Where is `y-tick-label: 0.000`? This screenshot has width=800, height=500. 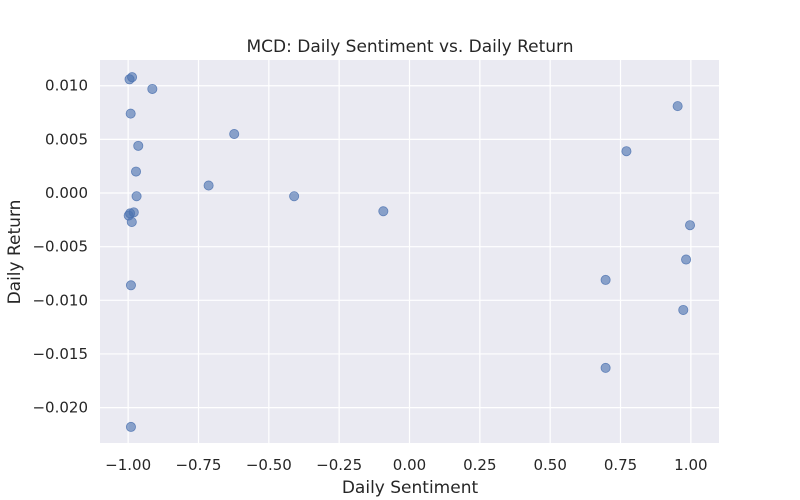
y-tick-label: 0.000 is located at coordinates (66, 193).